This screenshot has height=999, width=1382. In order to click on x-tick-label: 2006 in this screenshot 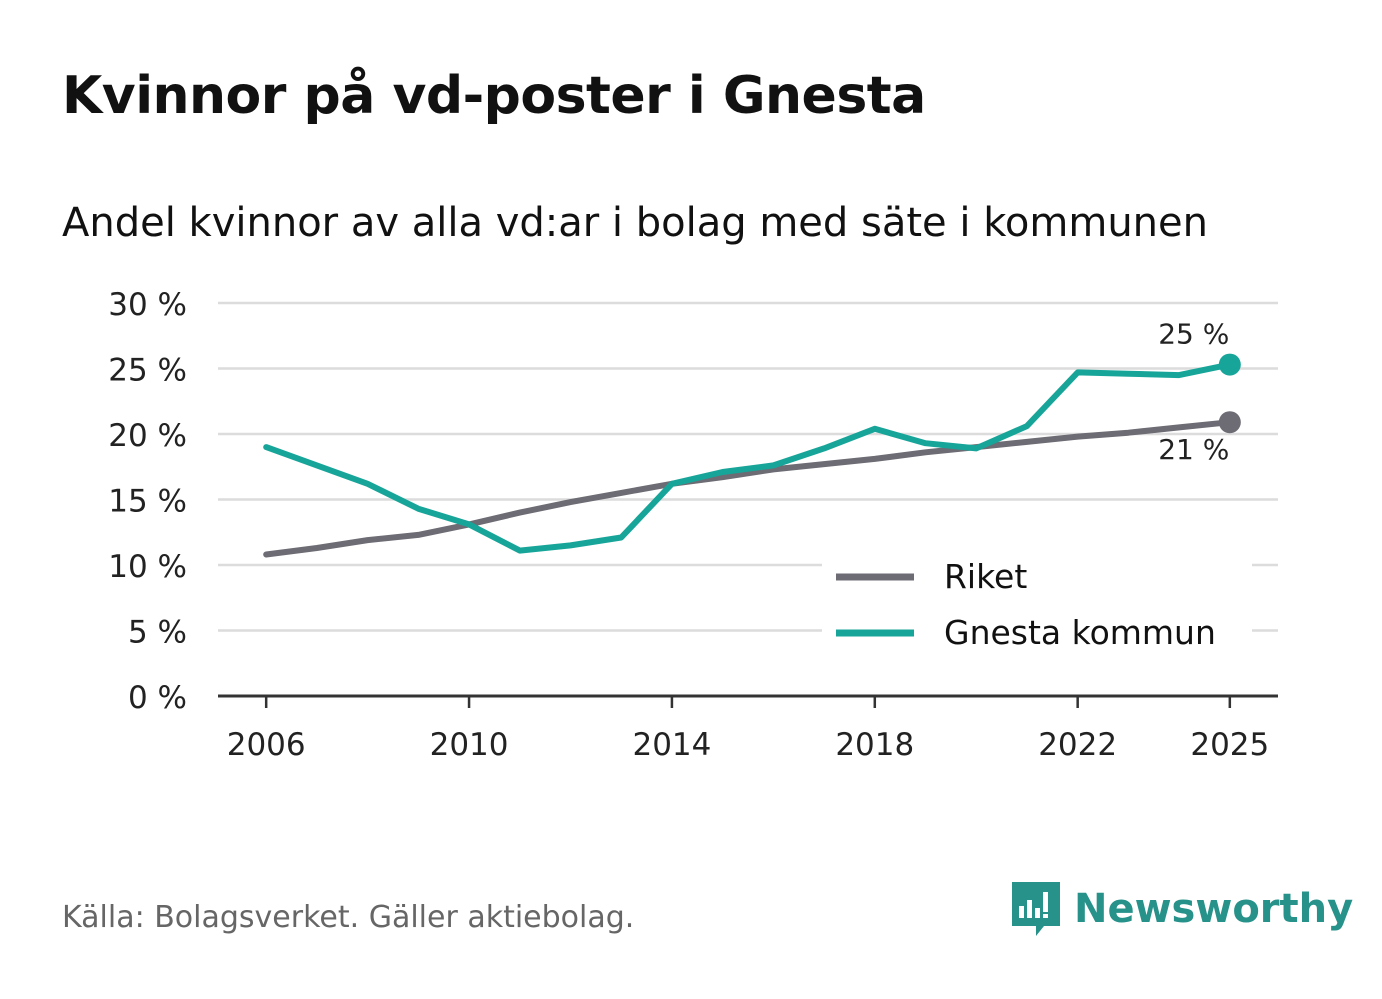, I will do `click(266, 745)`.